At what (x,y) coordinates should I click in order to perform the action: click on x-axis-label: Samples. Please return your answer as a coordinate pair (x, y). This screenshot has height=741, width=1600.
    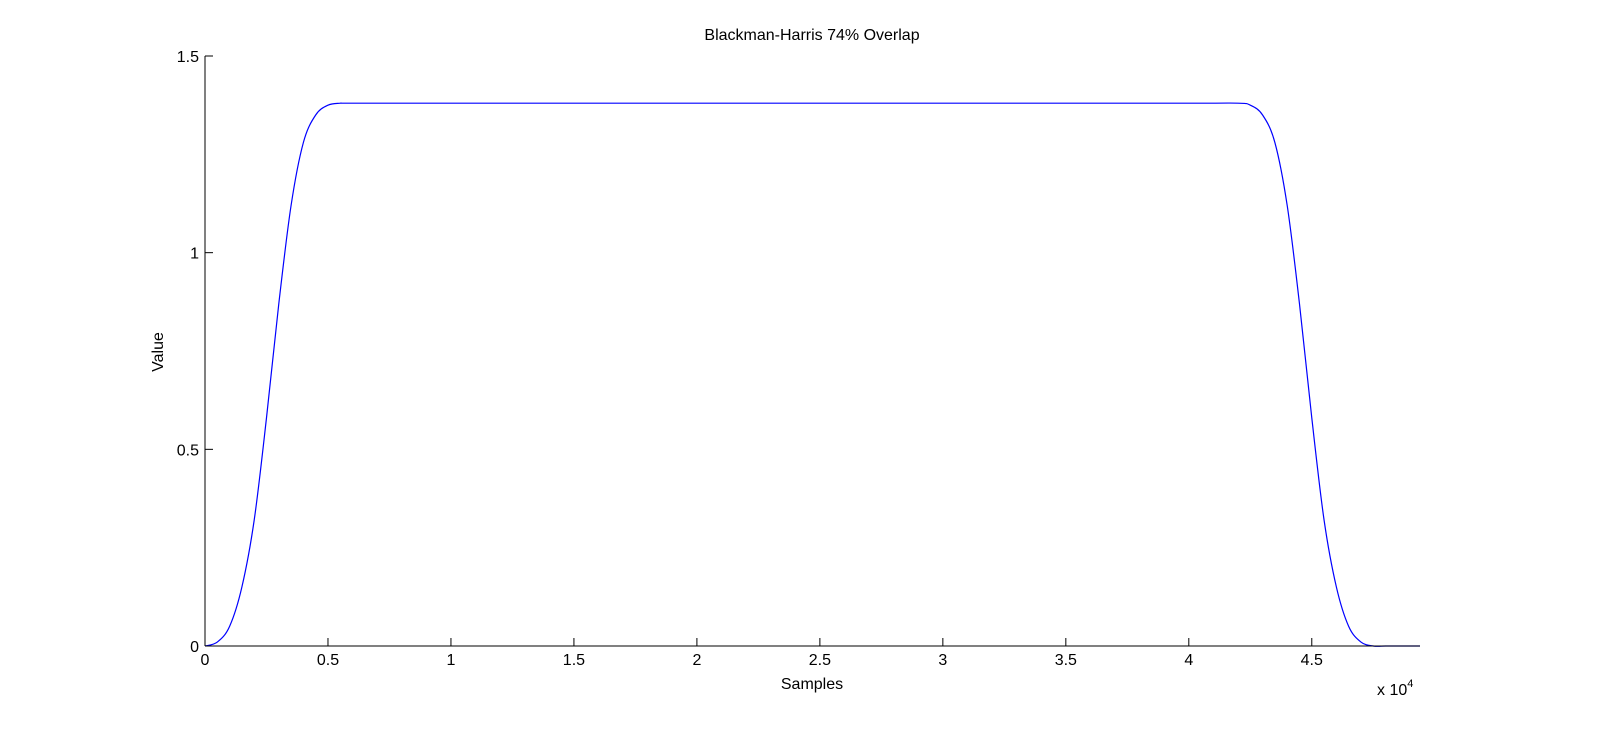
    Looking at the image, I should click on (812, 684).